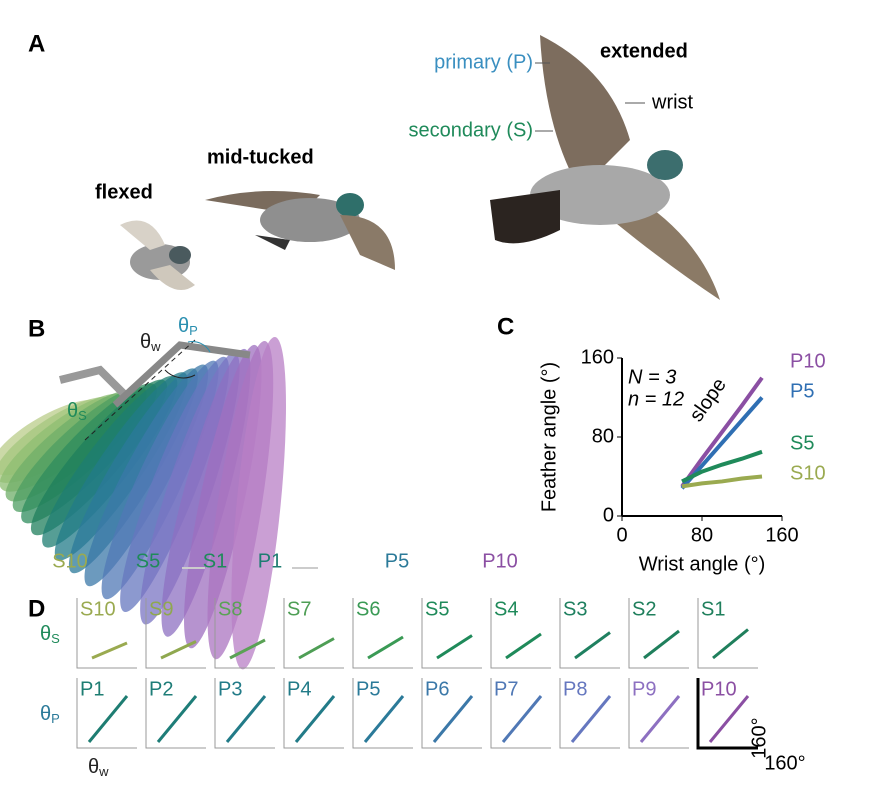  Describe the element at coordinates (603, 436) in the screenshot. I see `y-tick-label: 80` at that location.